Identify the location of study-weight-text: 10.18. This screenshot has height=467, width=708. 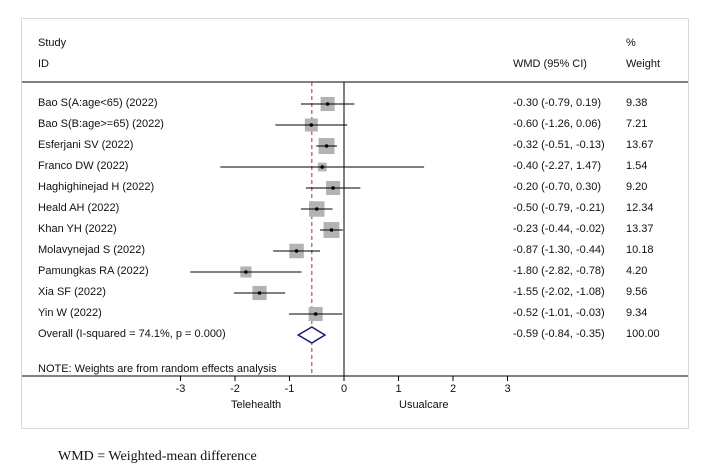
(640, 250).